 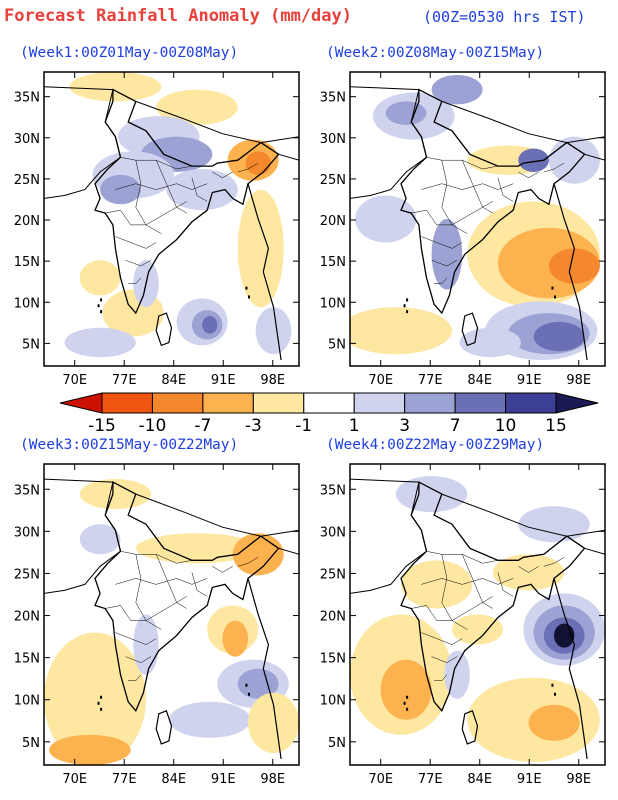 I want to click on colorbar-label: 3, so click(x=404, y=426).